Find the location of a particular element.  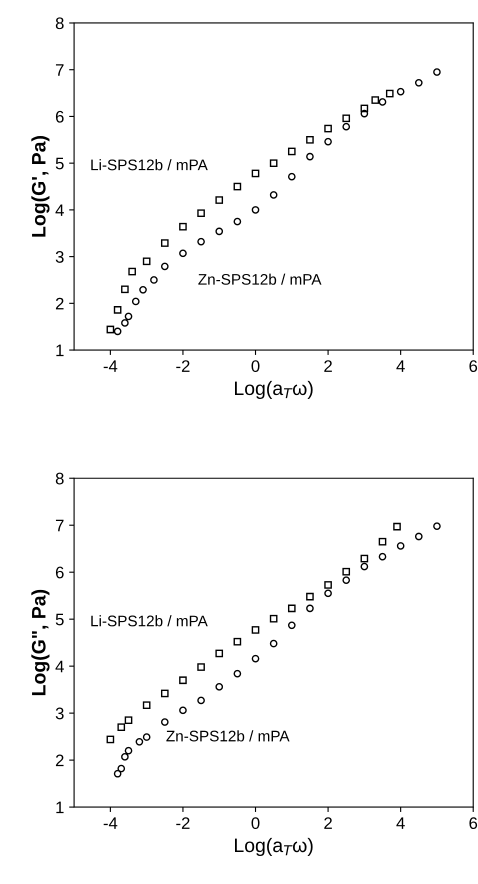

x-tick-label: 4 is located at coordinates (400, 823).